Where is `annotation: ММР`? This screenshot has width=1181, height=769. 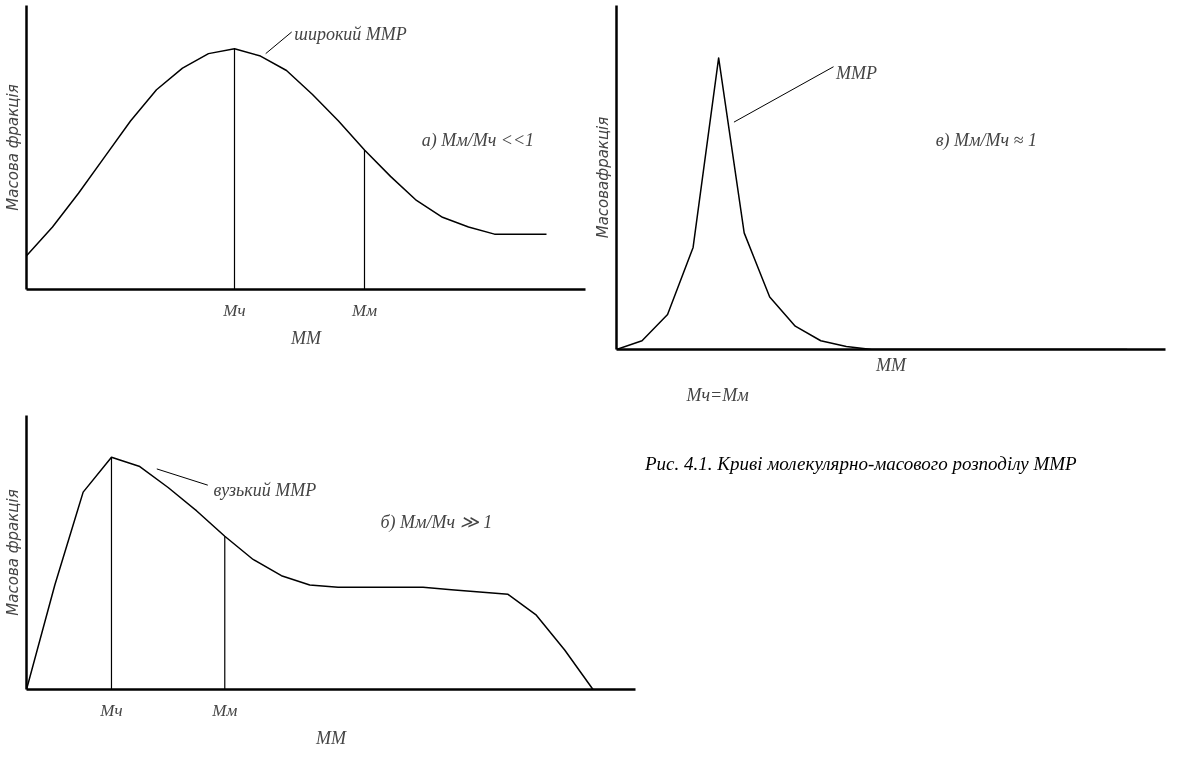 annotation: ММР is located at coordinates (856, 72).